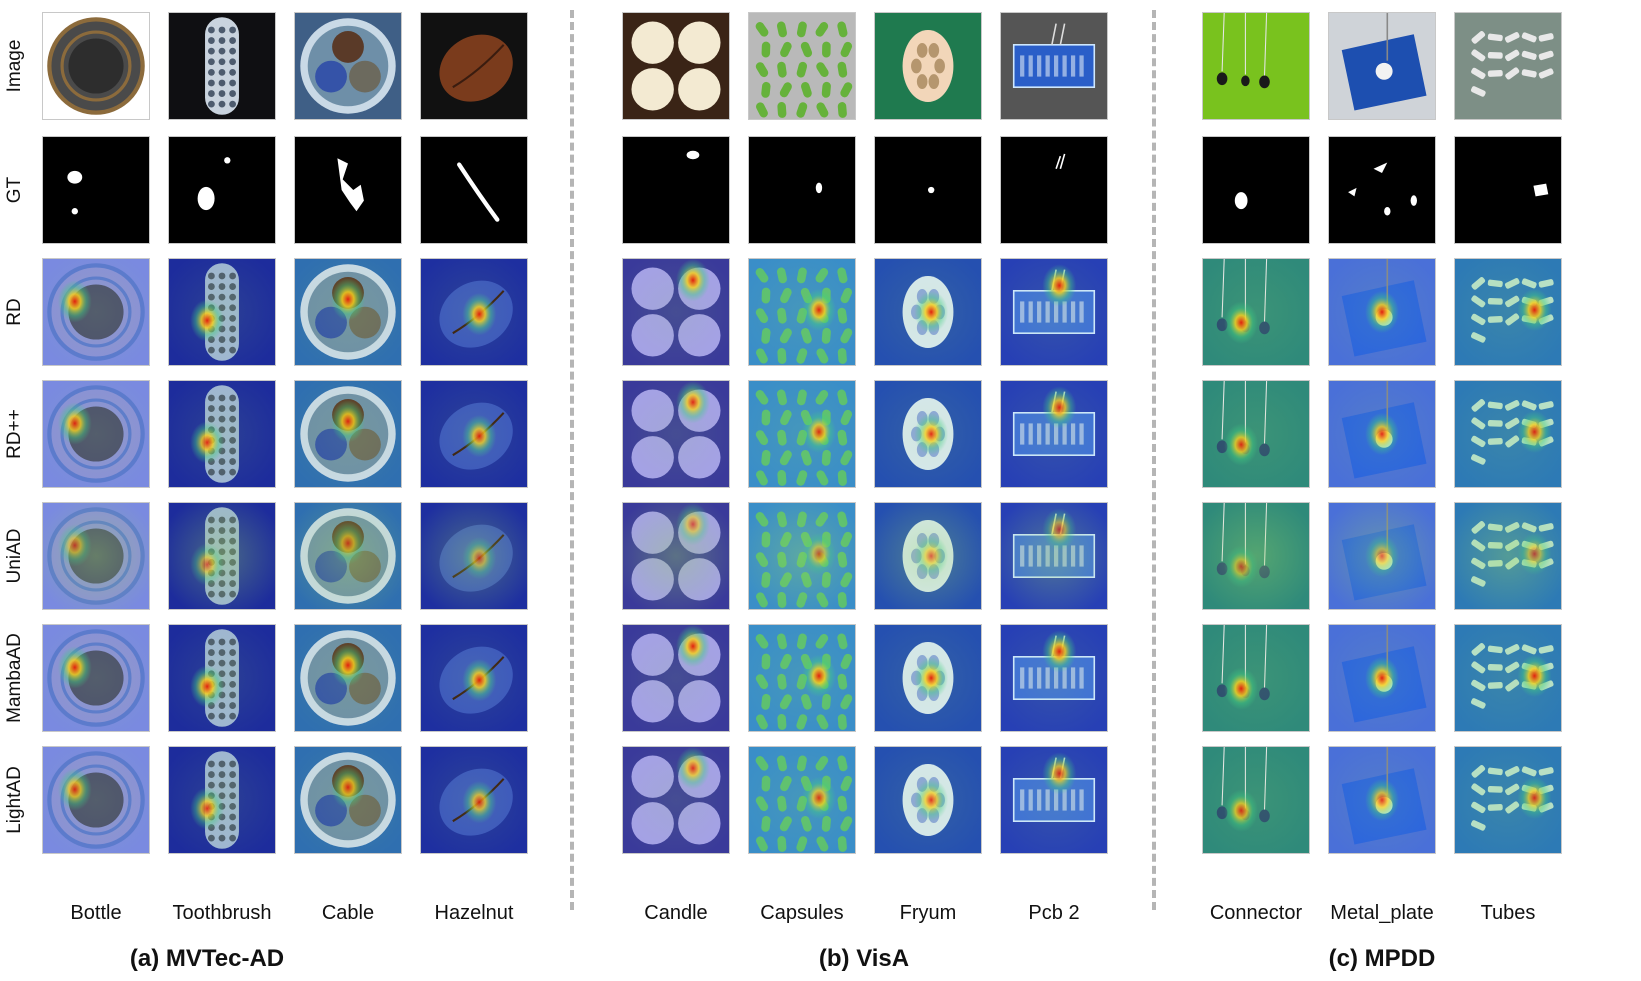  Describe the element at coordinates (96, 190) in the screenshot. I see `tile-bottle-gt` at that location.